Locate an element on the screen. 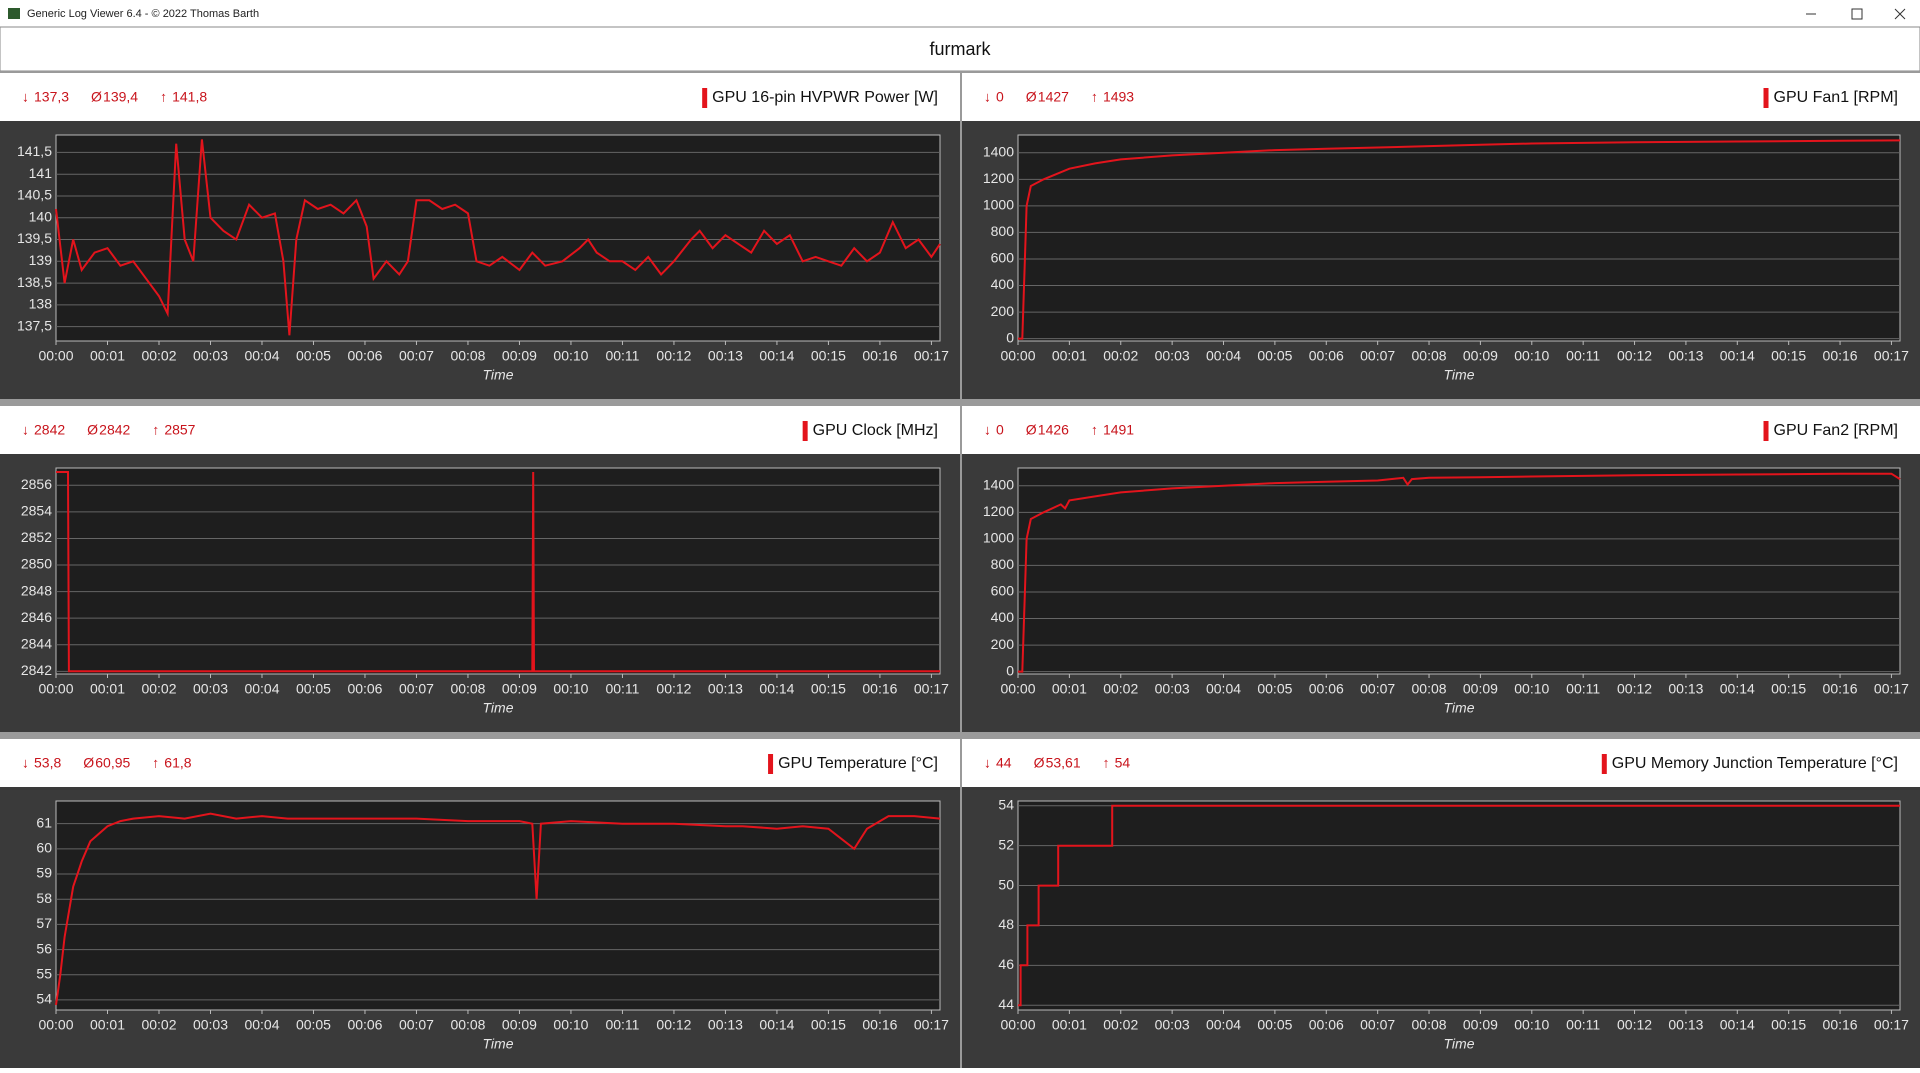 This screenshot has height=1073, width=1920. y-tick-label: 2846 is located at coordinates (36, 617).